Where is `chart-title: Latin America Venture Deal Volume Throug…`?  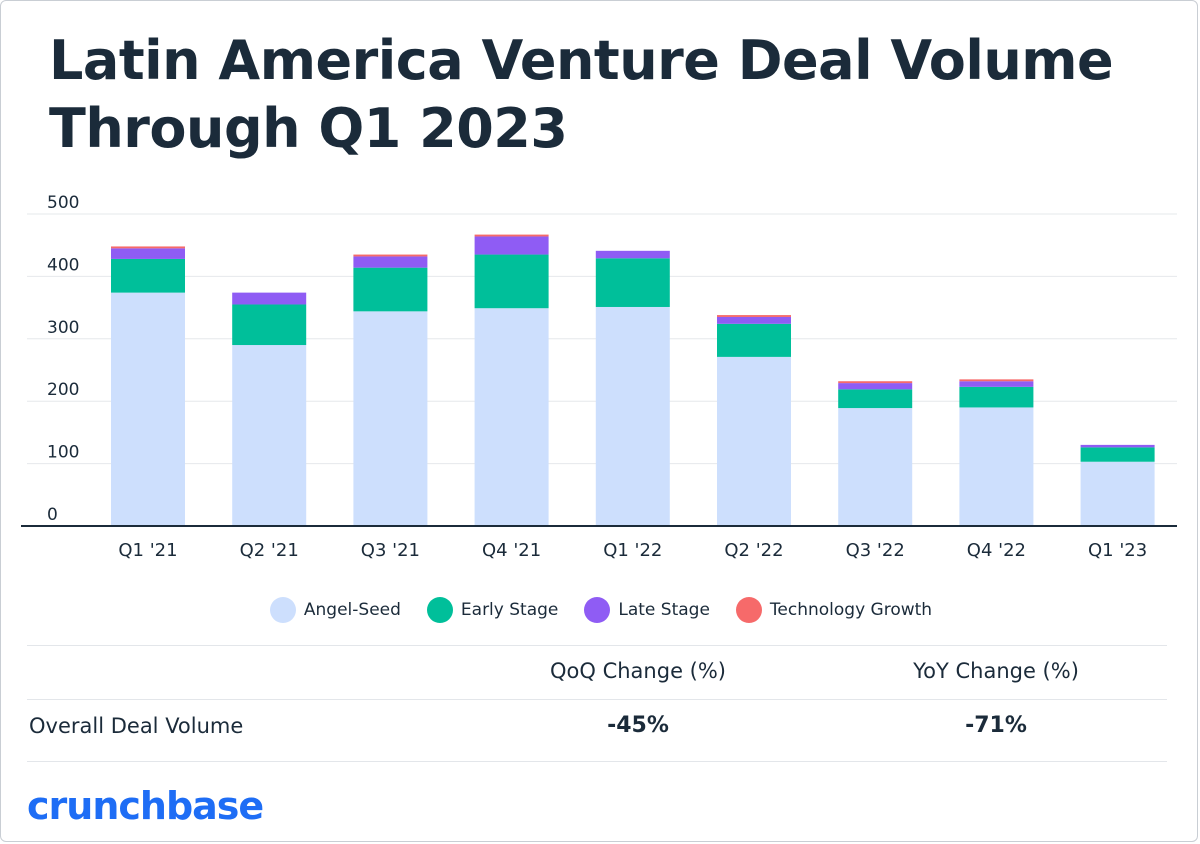 chart-title: Latin America Venture Deal Volume Throug… is located at coordinates (599, 95).